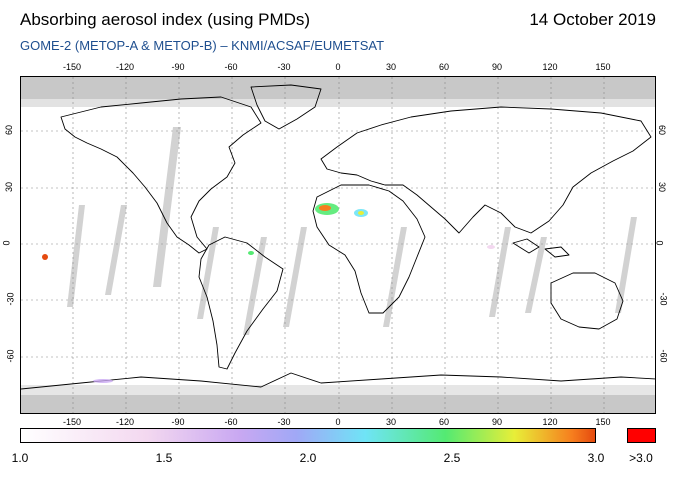 This screenshot has height=480, width=676. What do you see at coordinates (550, 67) in the screenshot?
I see `top-lon-tick: 120` at bounding box center [550, 67].